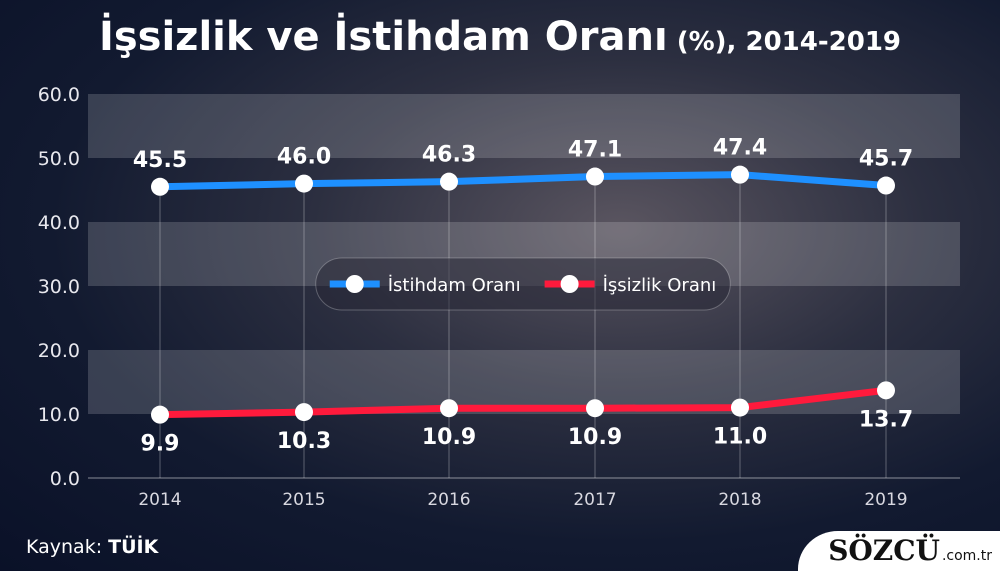 The width and height of the screenshot is (1000, 571). I want to click on x-tick-label: 2016, so click(448, 500).